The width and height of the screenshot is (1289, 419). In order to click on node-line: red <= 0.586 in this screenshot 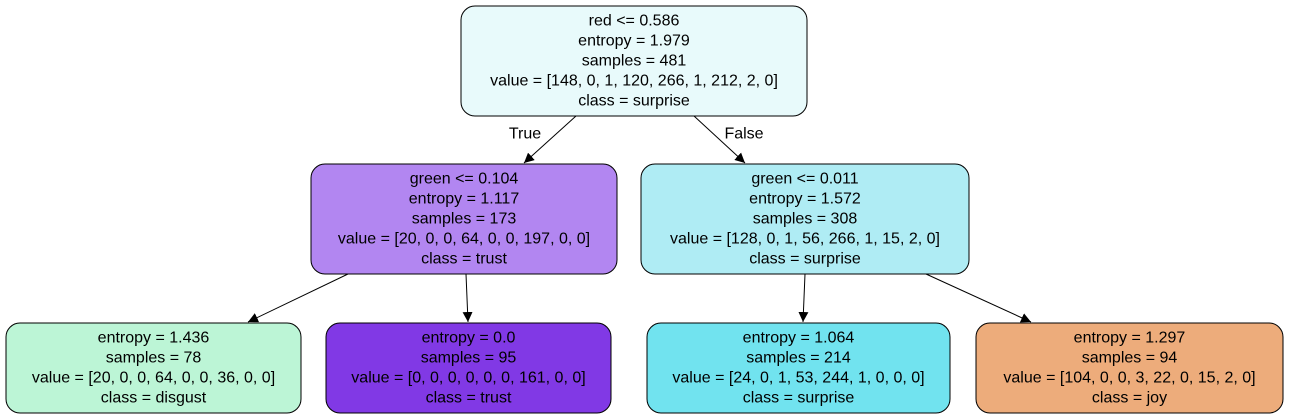, I will do `click(634, 21)`.